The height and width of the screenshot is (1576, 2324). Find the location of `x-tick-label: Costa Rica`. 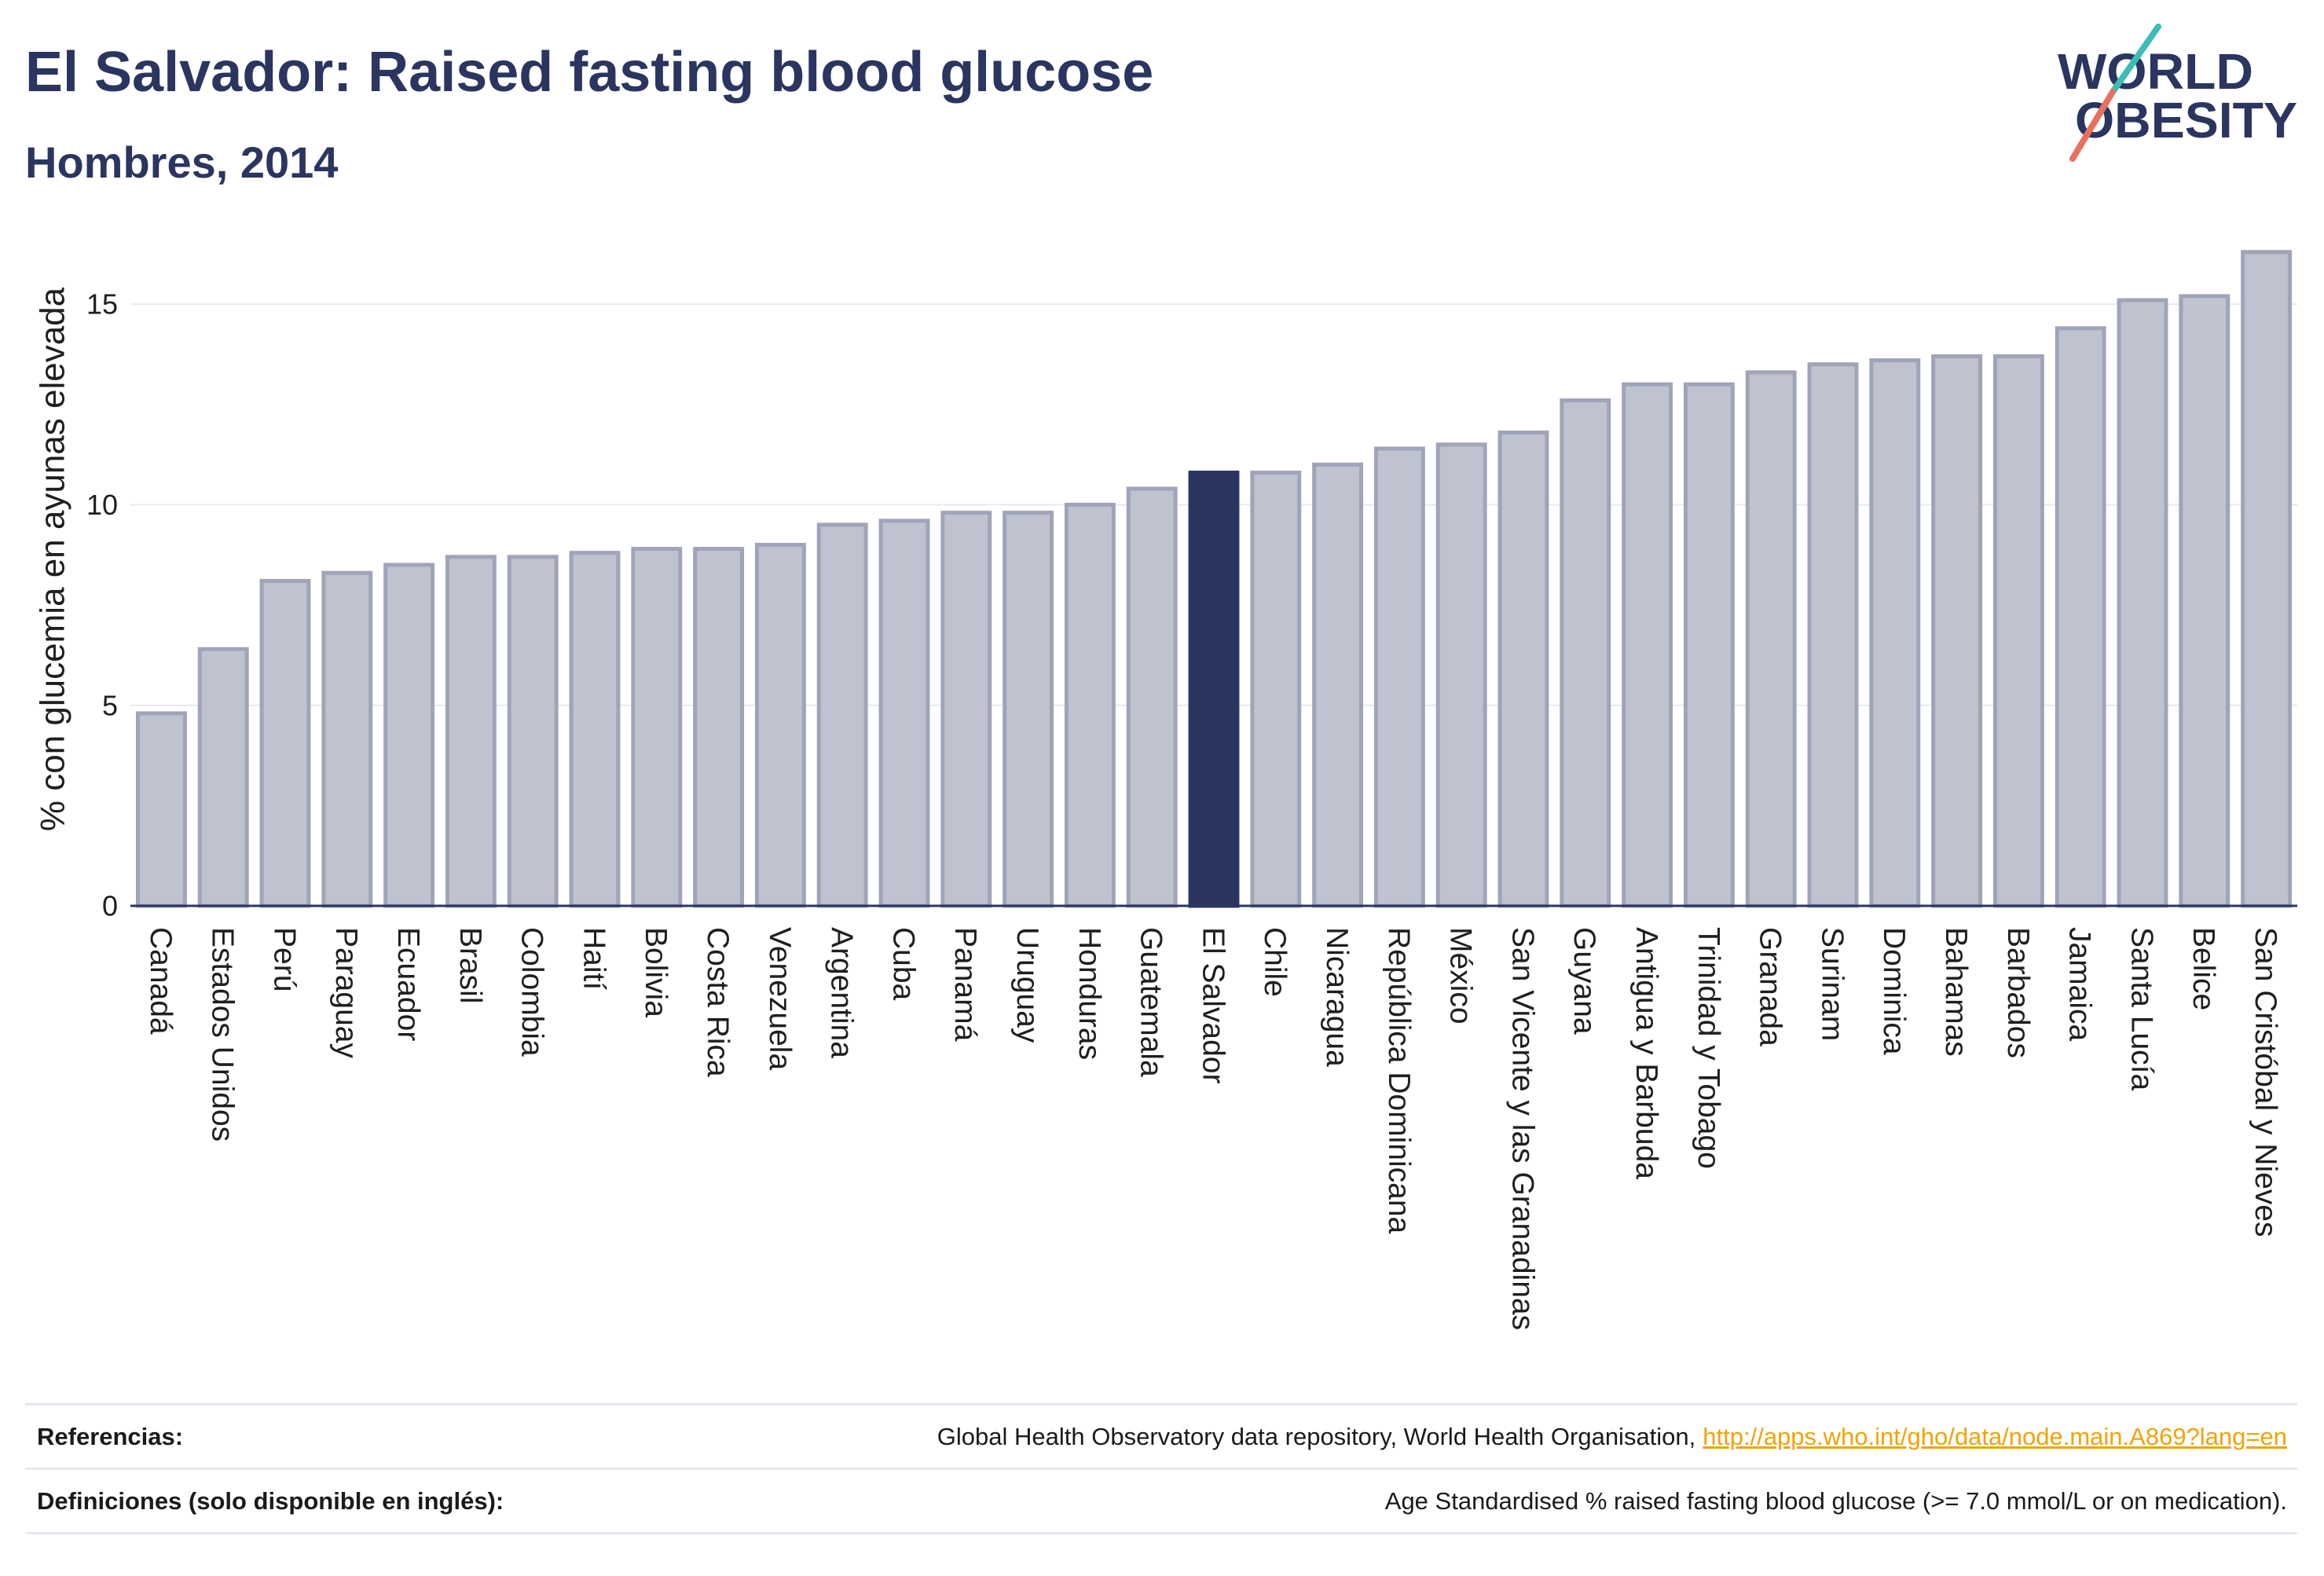

x-tick-label: Costa Rica is located at coordinates (718, 1002).